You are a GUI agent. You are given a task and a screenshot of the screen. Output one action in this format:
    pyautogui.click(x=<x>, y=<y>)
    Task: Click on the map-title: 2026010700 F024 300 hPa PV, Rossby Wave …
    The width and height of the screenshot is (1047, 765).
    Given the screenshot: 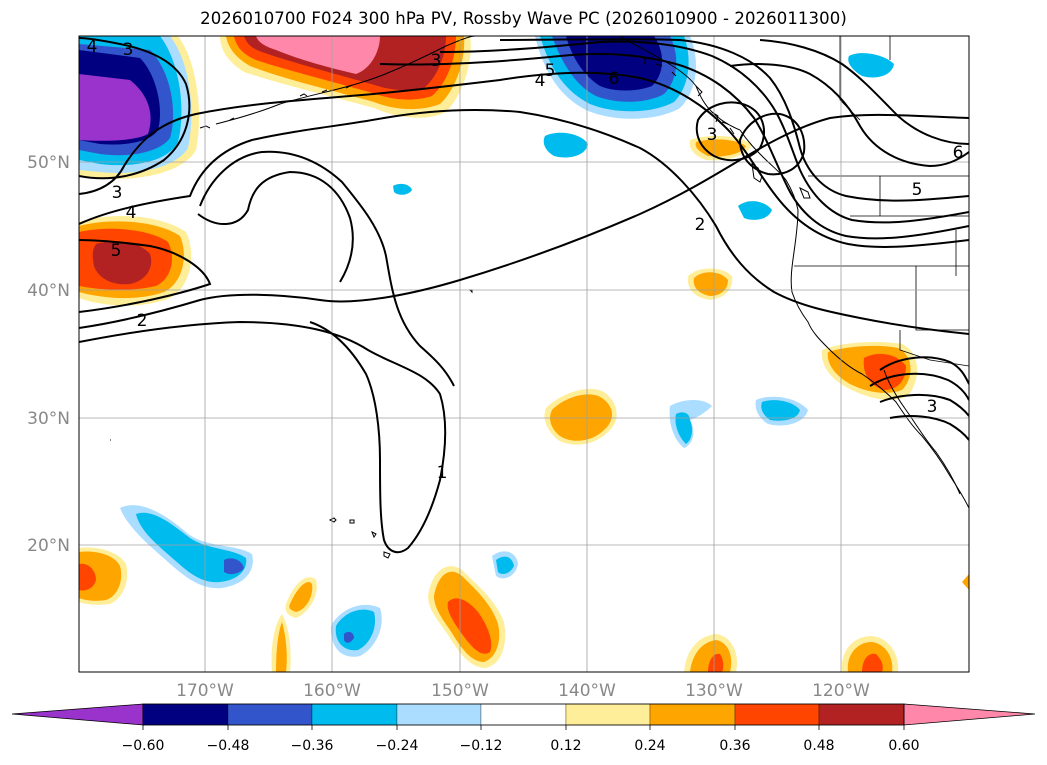 What is the action you would take?
    pyautogui.click(x=523, y=18)
    